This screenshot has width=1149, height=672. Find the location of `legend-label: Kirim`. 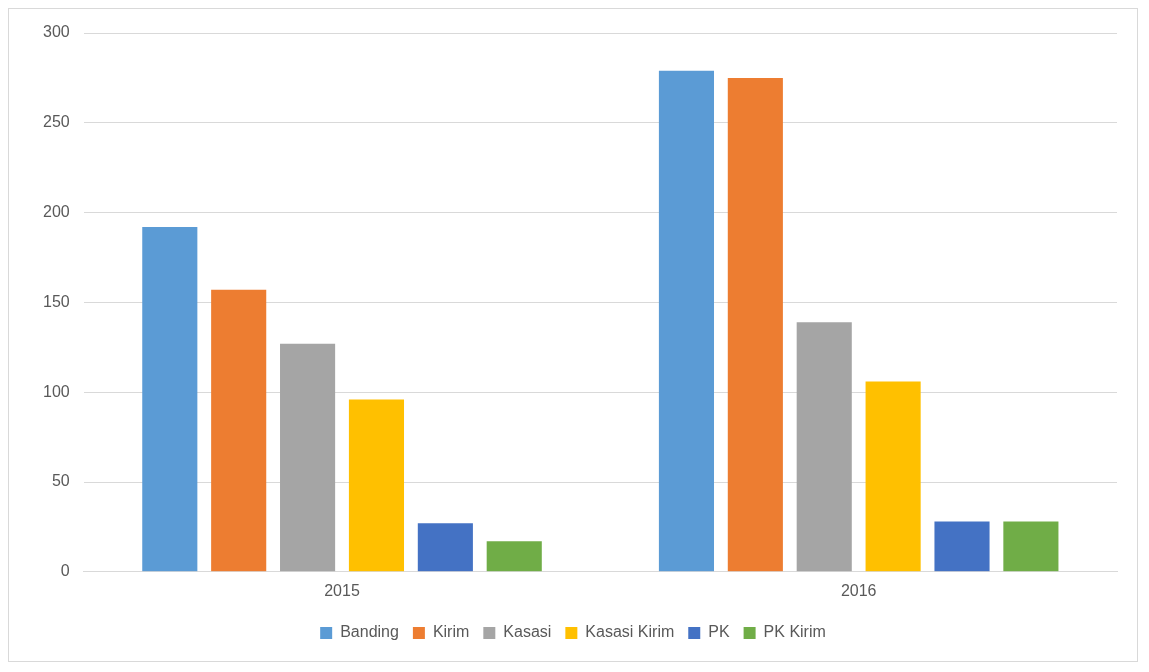

legend-label: Kirim is located at coordinates (451, 632).